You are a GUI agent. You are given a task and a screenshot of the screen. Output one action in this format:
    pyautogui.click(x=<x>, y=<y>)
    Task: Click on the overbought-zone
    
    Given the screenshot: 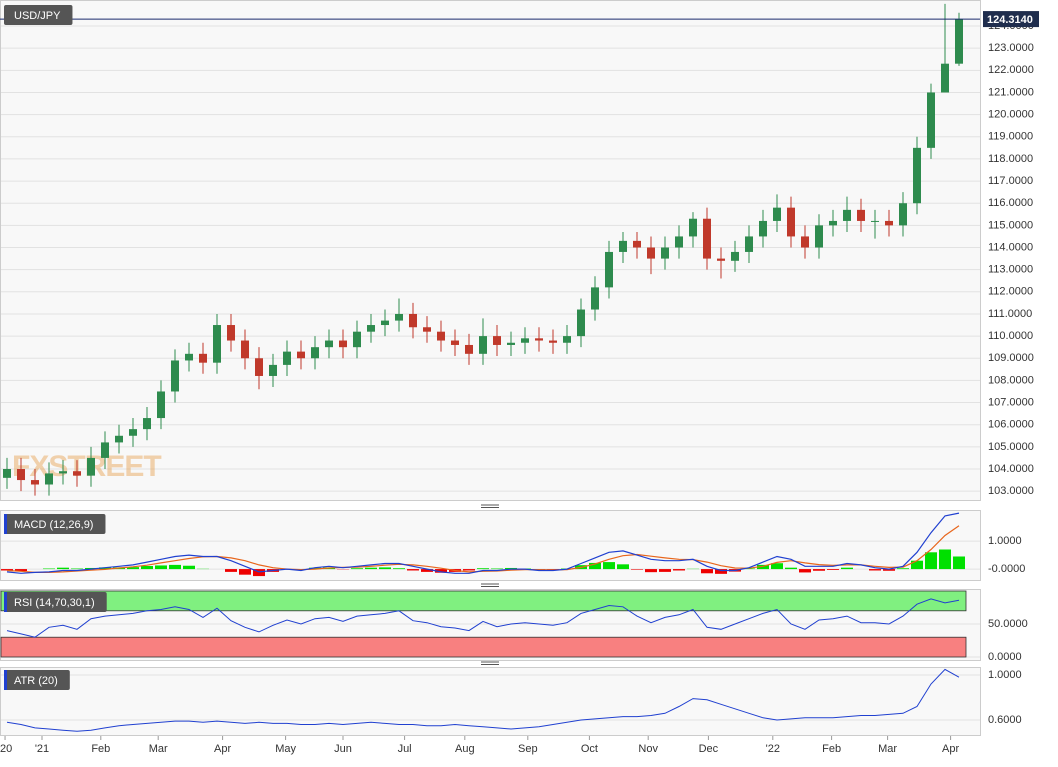 What is the action you would take?
    pyautogui.click(x=483, y=601)
    